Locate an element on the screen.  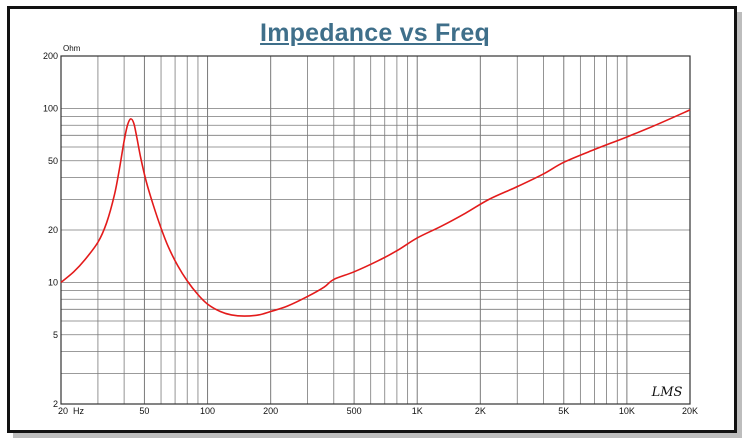
frame-shadow-right is located at coordinates (739, 224).